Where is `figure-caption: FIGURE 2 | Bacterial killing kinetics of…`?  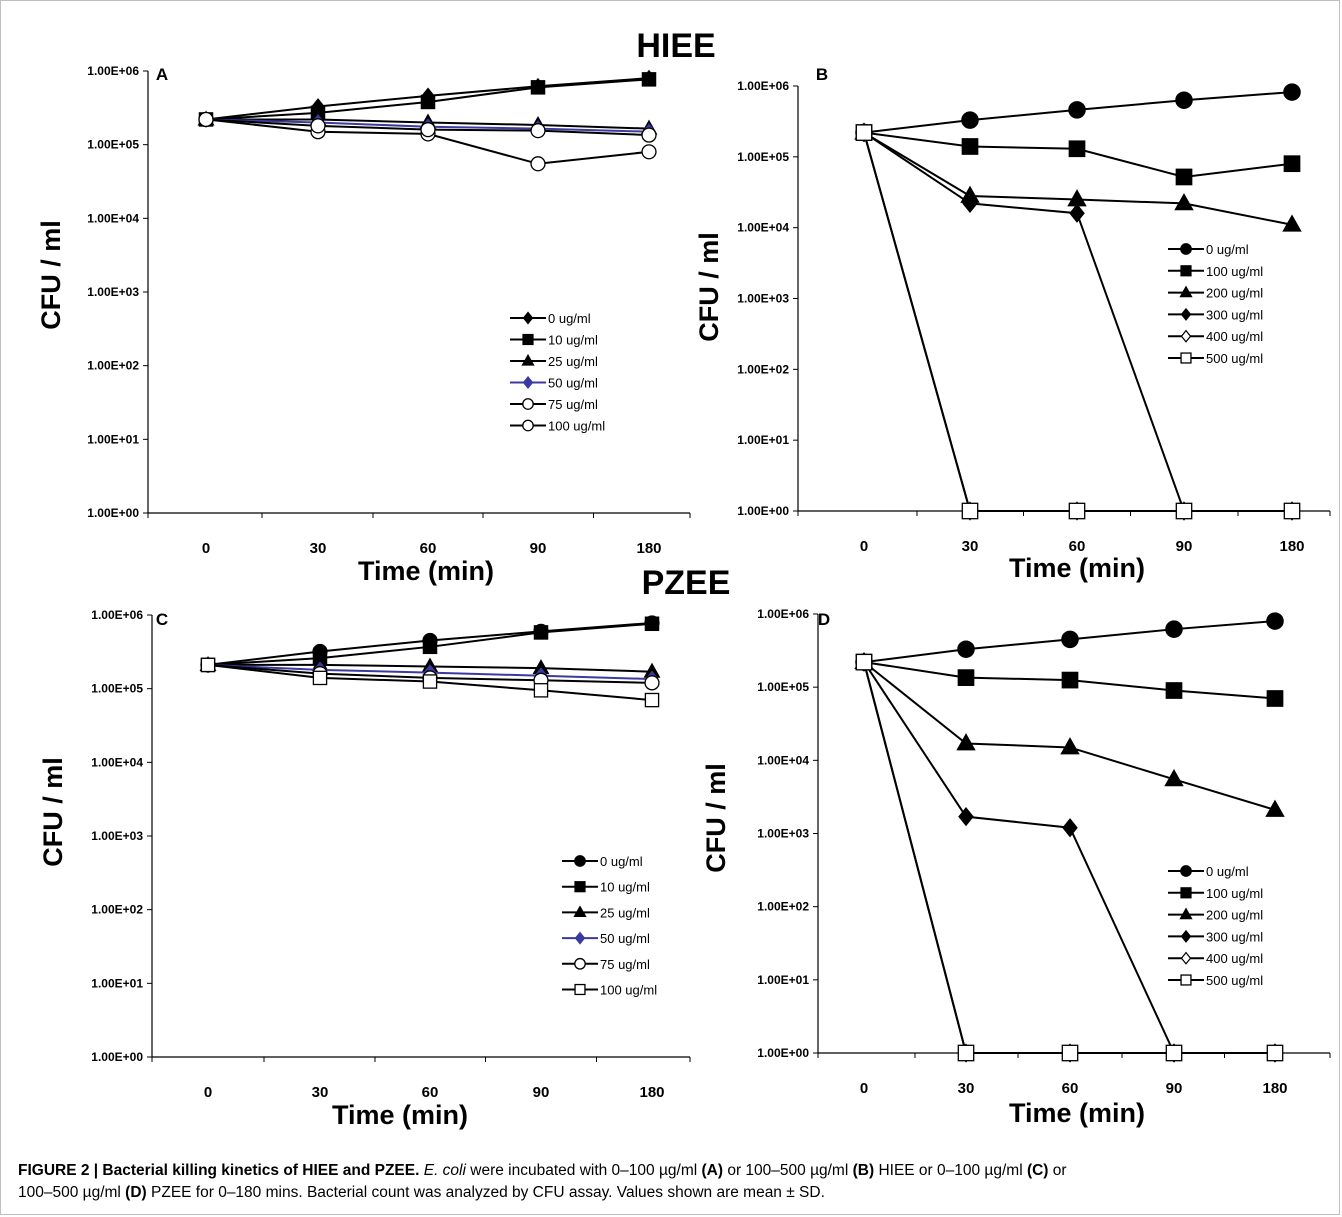
figure-caption: FIGURE 2 | Bacterial killing kinetics of… is located at coordinates (668, 1182).